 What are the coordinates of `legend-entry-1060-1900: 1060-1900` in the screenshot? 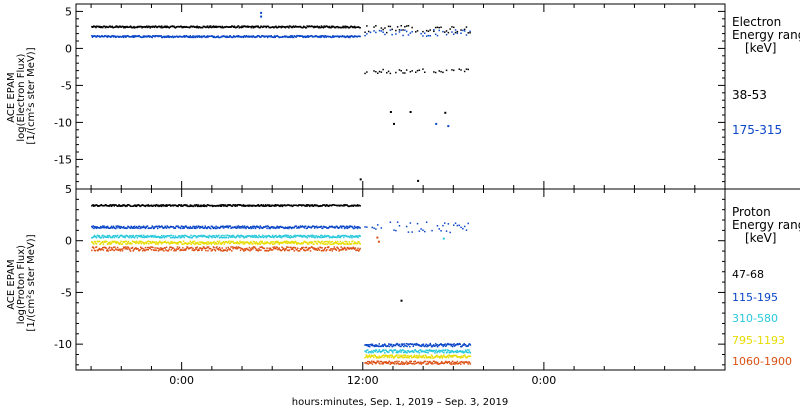 It's located at (762, 361).